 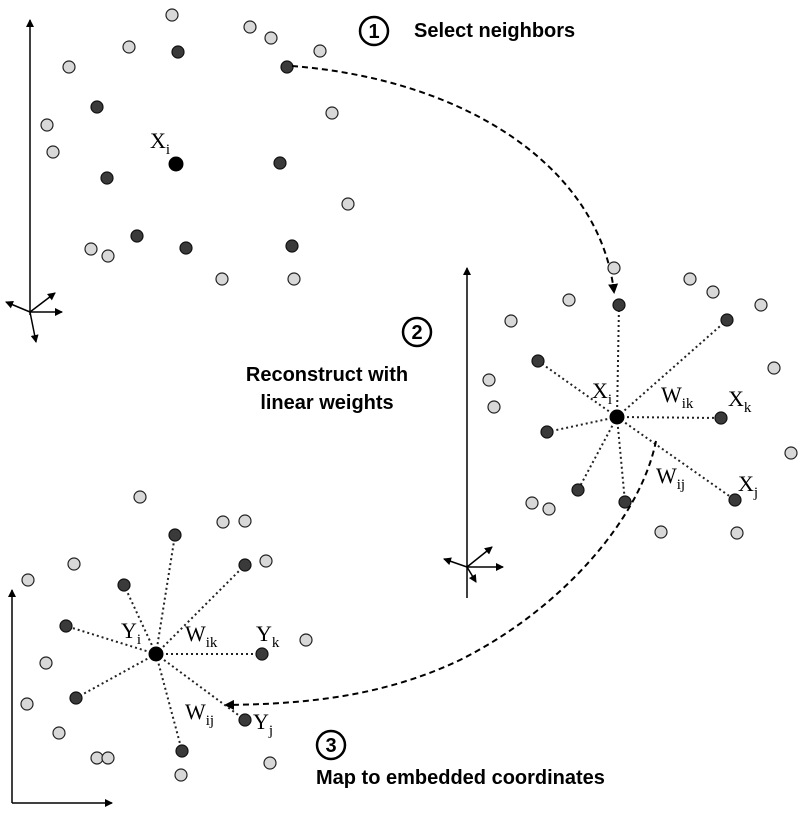 What do you see at coordinates (60, 698) in the screenshot?
I see `panel3-axes` at bounding box center [60, 698].